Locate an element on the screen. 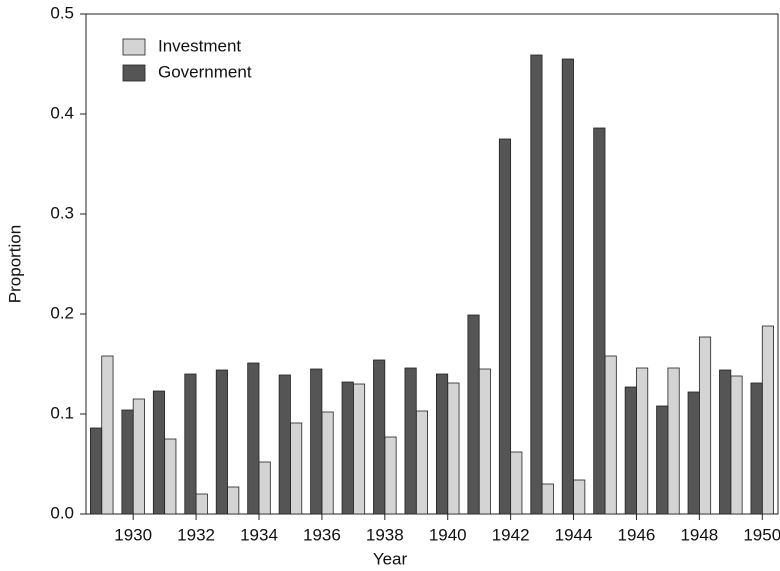 Image resolution: width=780 pixels, height=571 pixels. y-tick-label: 0.2 is located at coordinates (62, 312).